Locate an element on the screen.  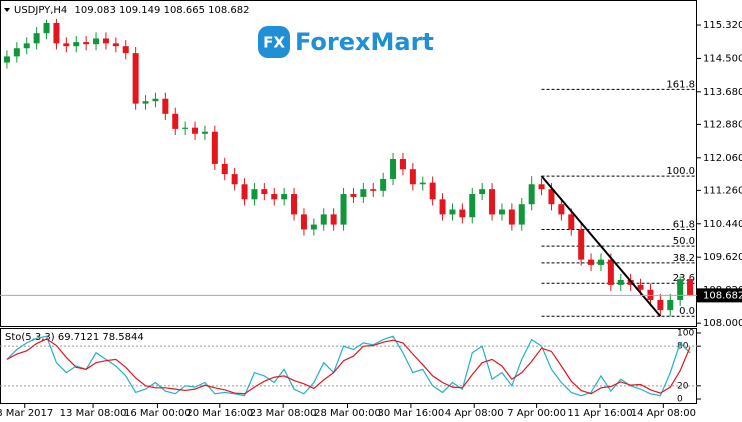
trend-line is located at coordinates (601, 246).